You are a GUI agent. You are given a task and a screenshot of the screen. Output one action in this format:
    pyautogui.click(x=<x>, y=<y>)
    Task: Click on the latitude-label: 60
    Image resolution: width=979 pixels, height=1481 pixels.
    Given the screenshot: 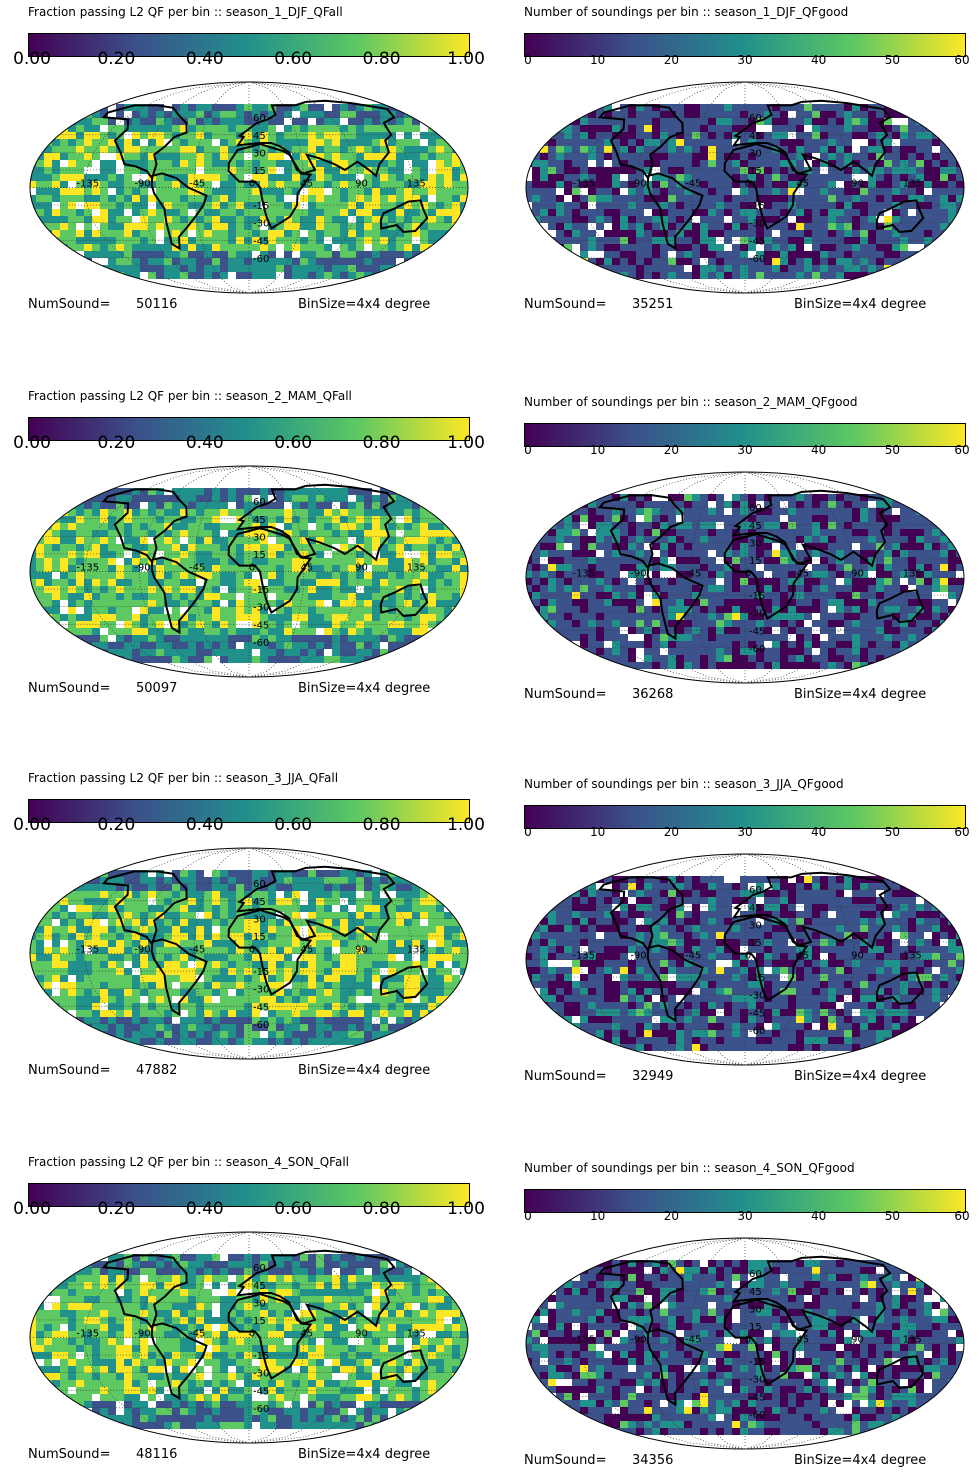 What is the action you would take?
    pyautogui.click(x=259, y=118)
    